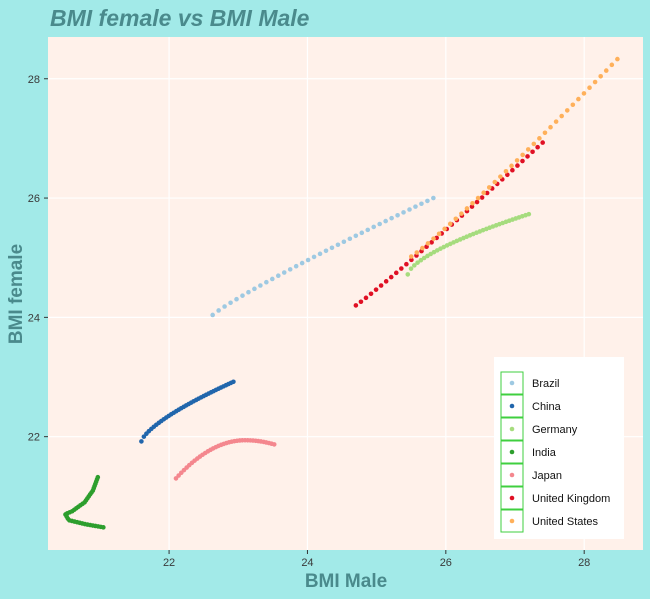 The height and width of the screenshot is (599, 650). What do you see at coordinates (34, 80) in the screenshot?
I see `y-tick-label: 28` at bounding box center [34, 80].